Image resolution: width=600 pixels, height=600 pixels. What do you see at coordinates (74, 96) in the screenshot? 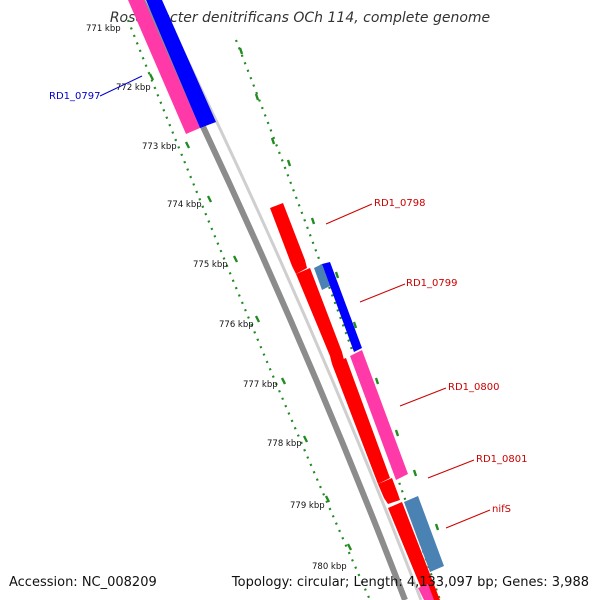
I see `gene-label-rd1-0797: RD1_0797` at bounding box center [74, 96].